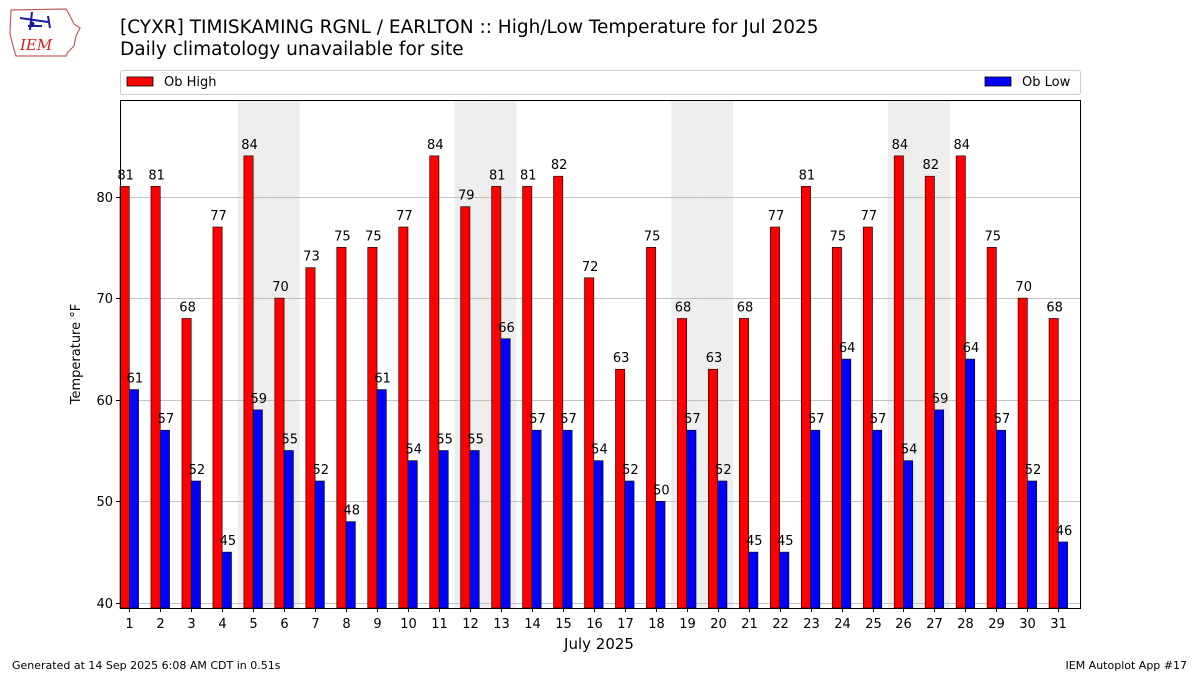 Image resolution: width=1200 pixels, height=675 pixels. I want to click on x-axis-label: July 2025, so click(598, 644).